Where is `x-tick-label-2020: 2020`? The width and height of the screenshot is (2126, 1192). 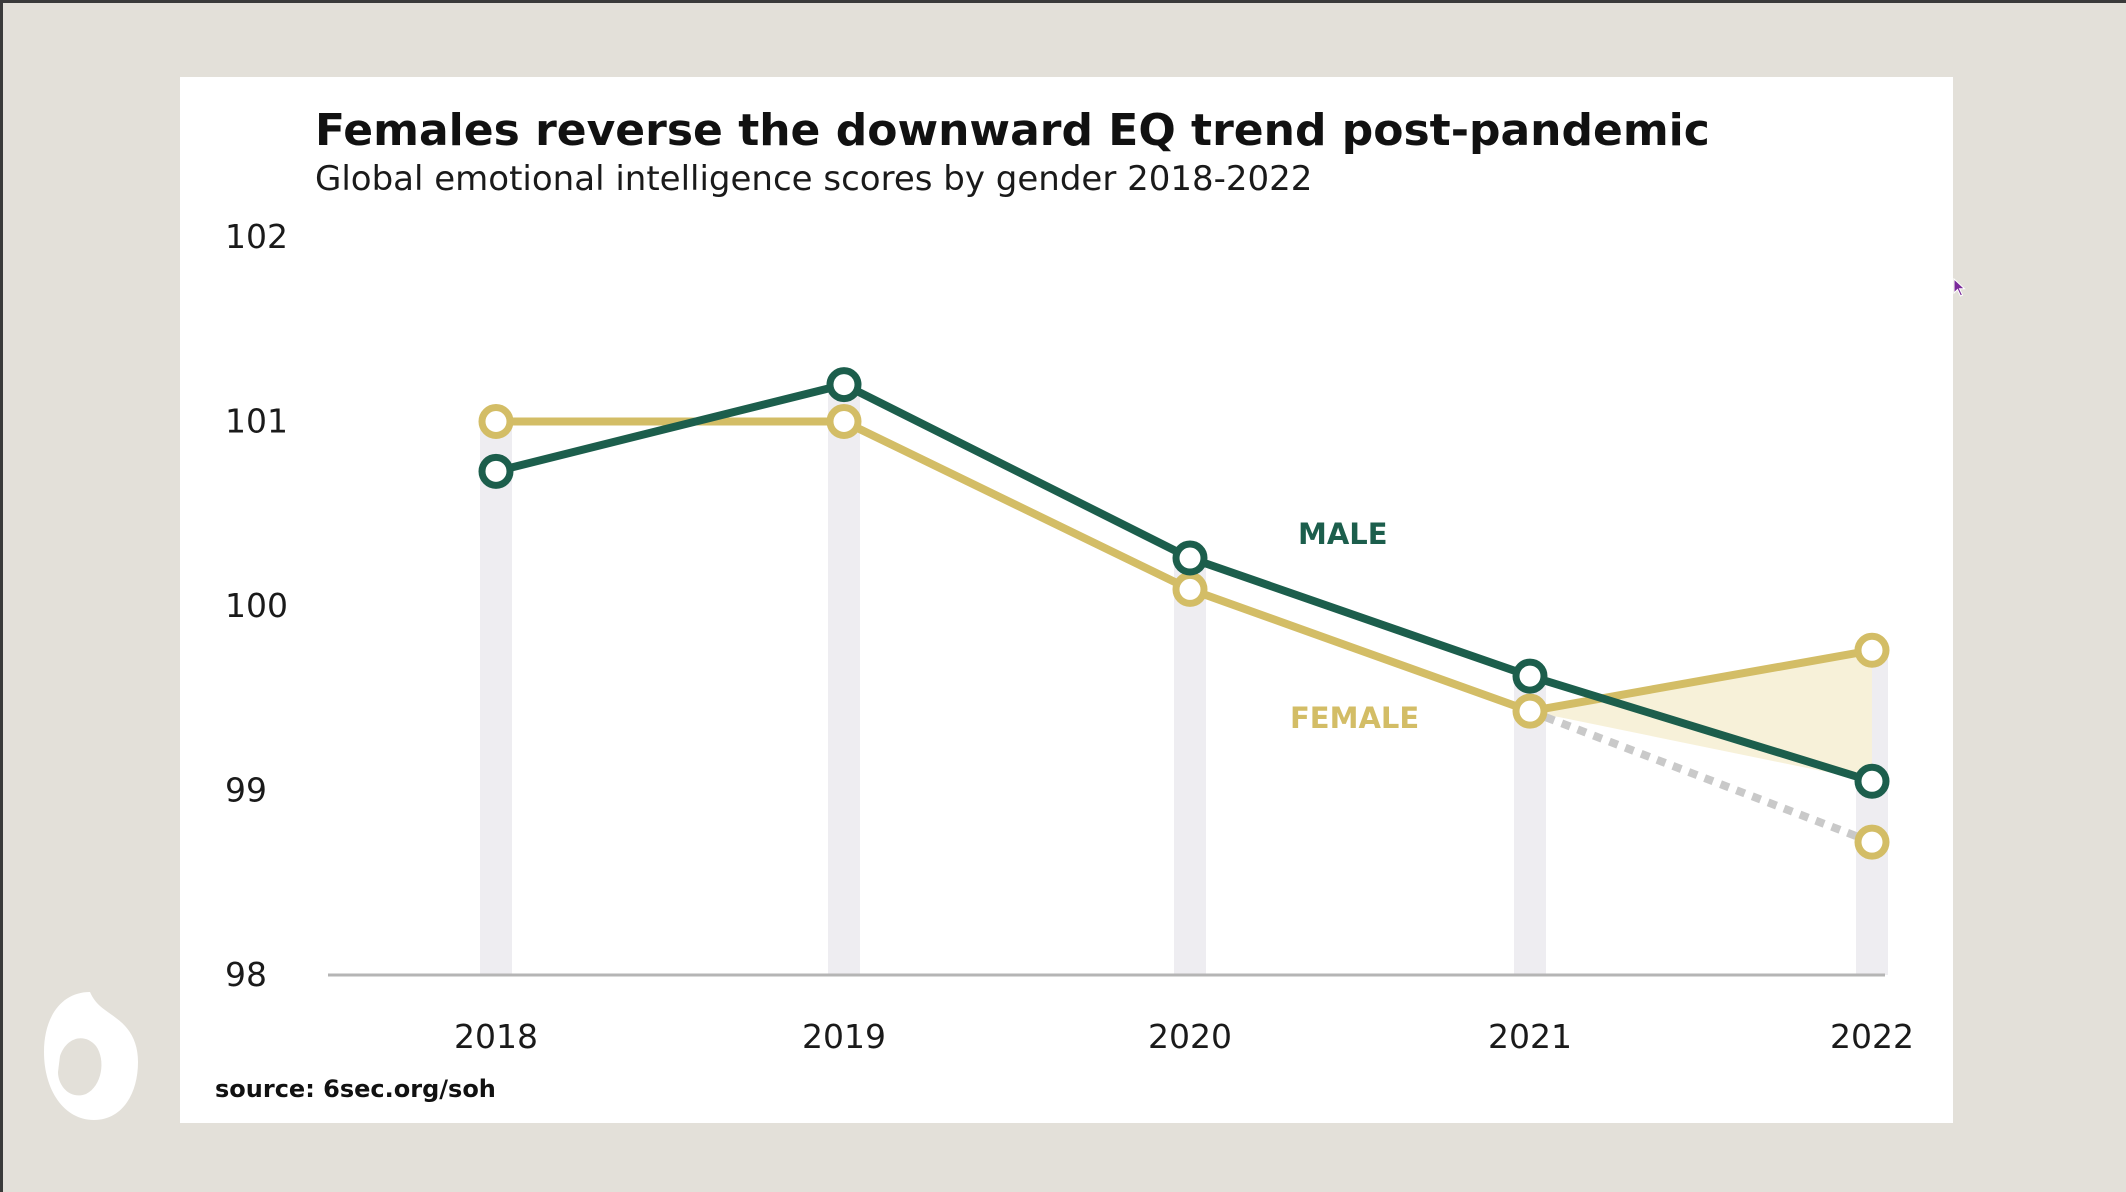
x-tick-label-2020: 2020 is located at coordinates (1190, 1036).